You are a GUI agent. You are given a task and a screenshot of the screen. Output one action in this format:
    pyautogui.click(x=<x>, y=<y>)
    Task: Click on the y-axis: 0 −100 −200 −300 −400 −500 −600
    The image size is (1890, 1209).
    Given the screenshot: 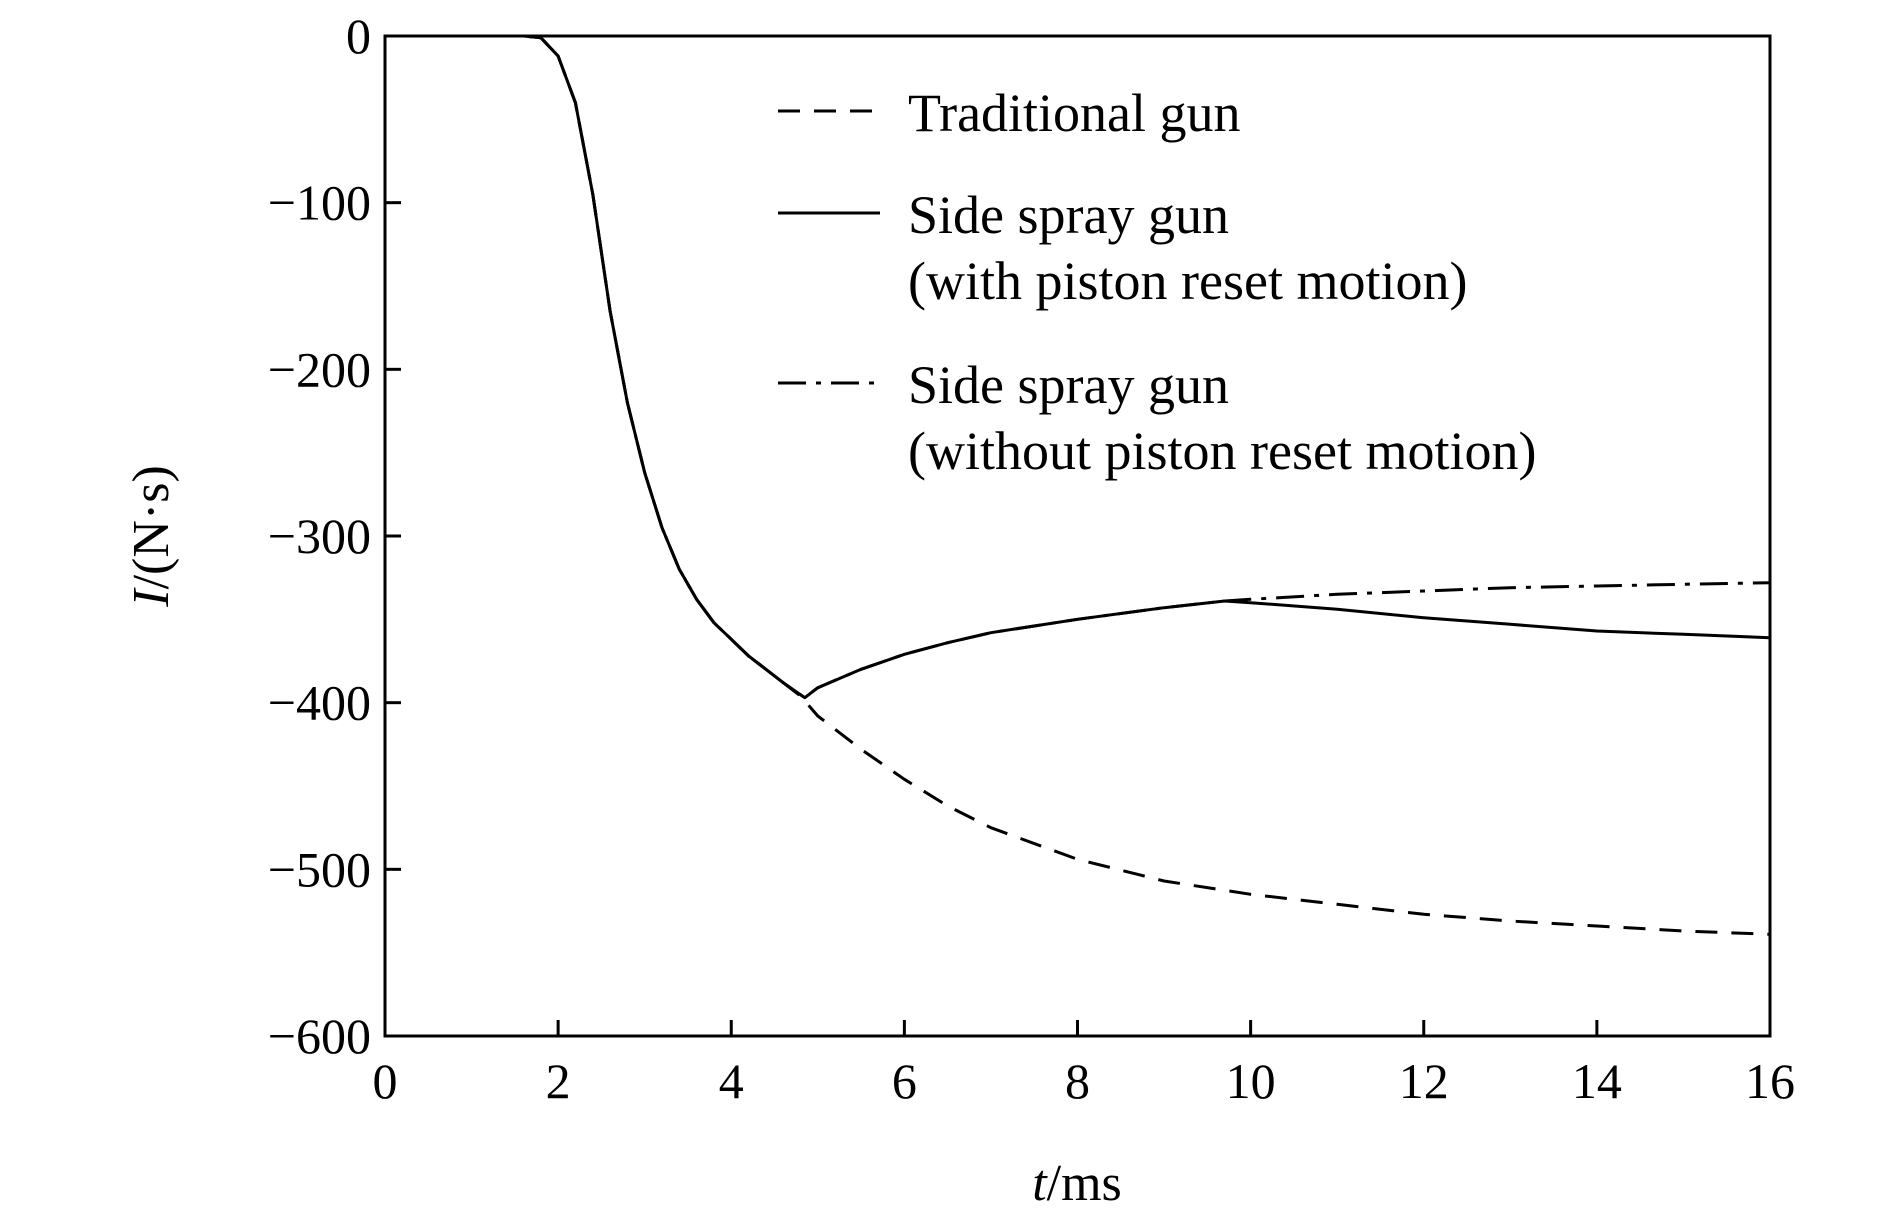 What is the action you would take?
    pyautogui.click(x=334, y=536)
    